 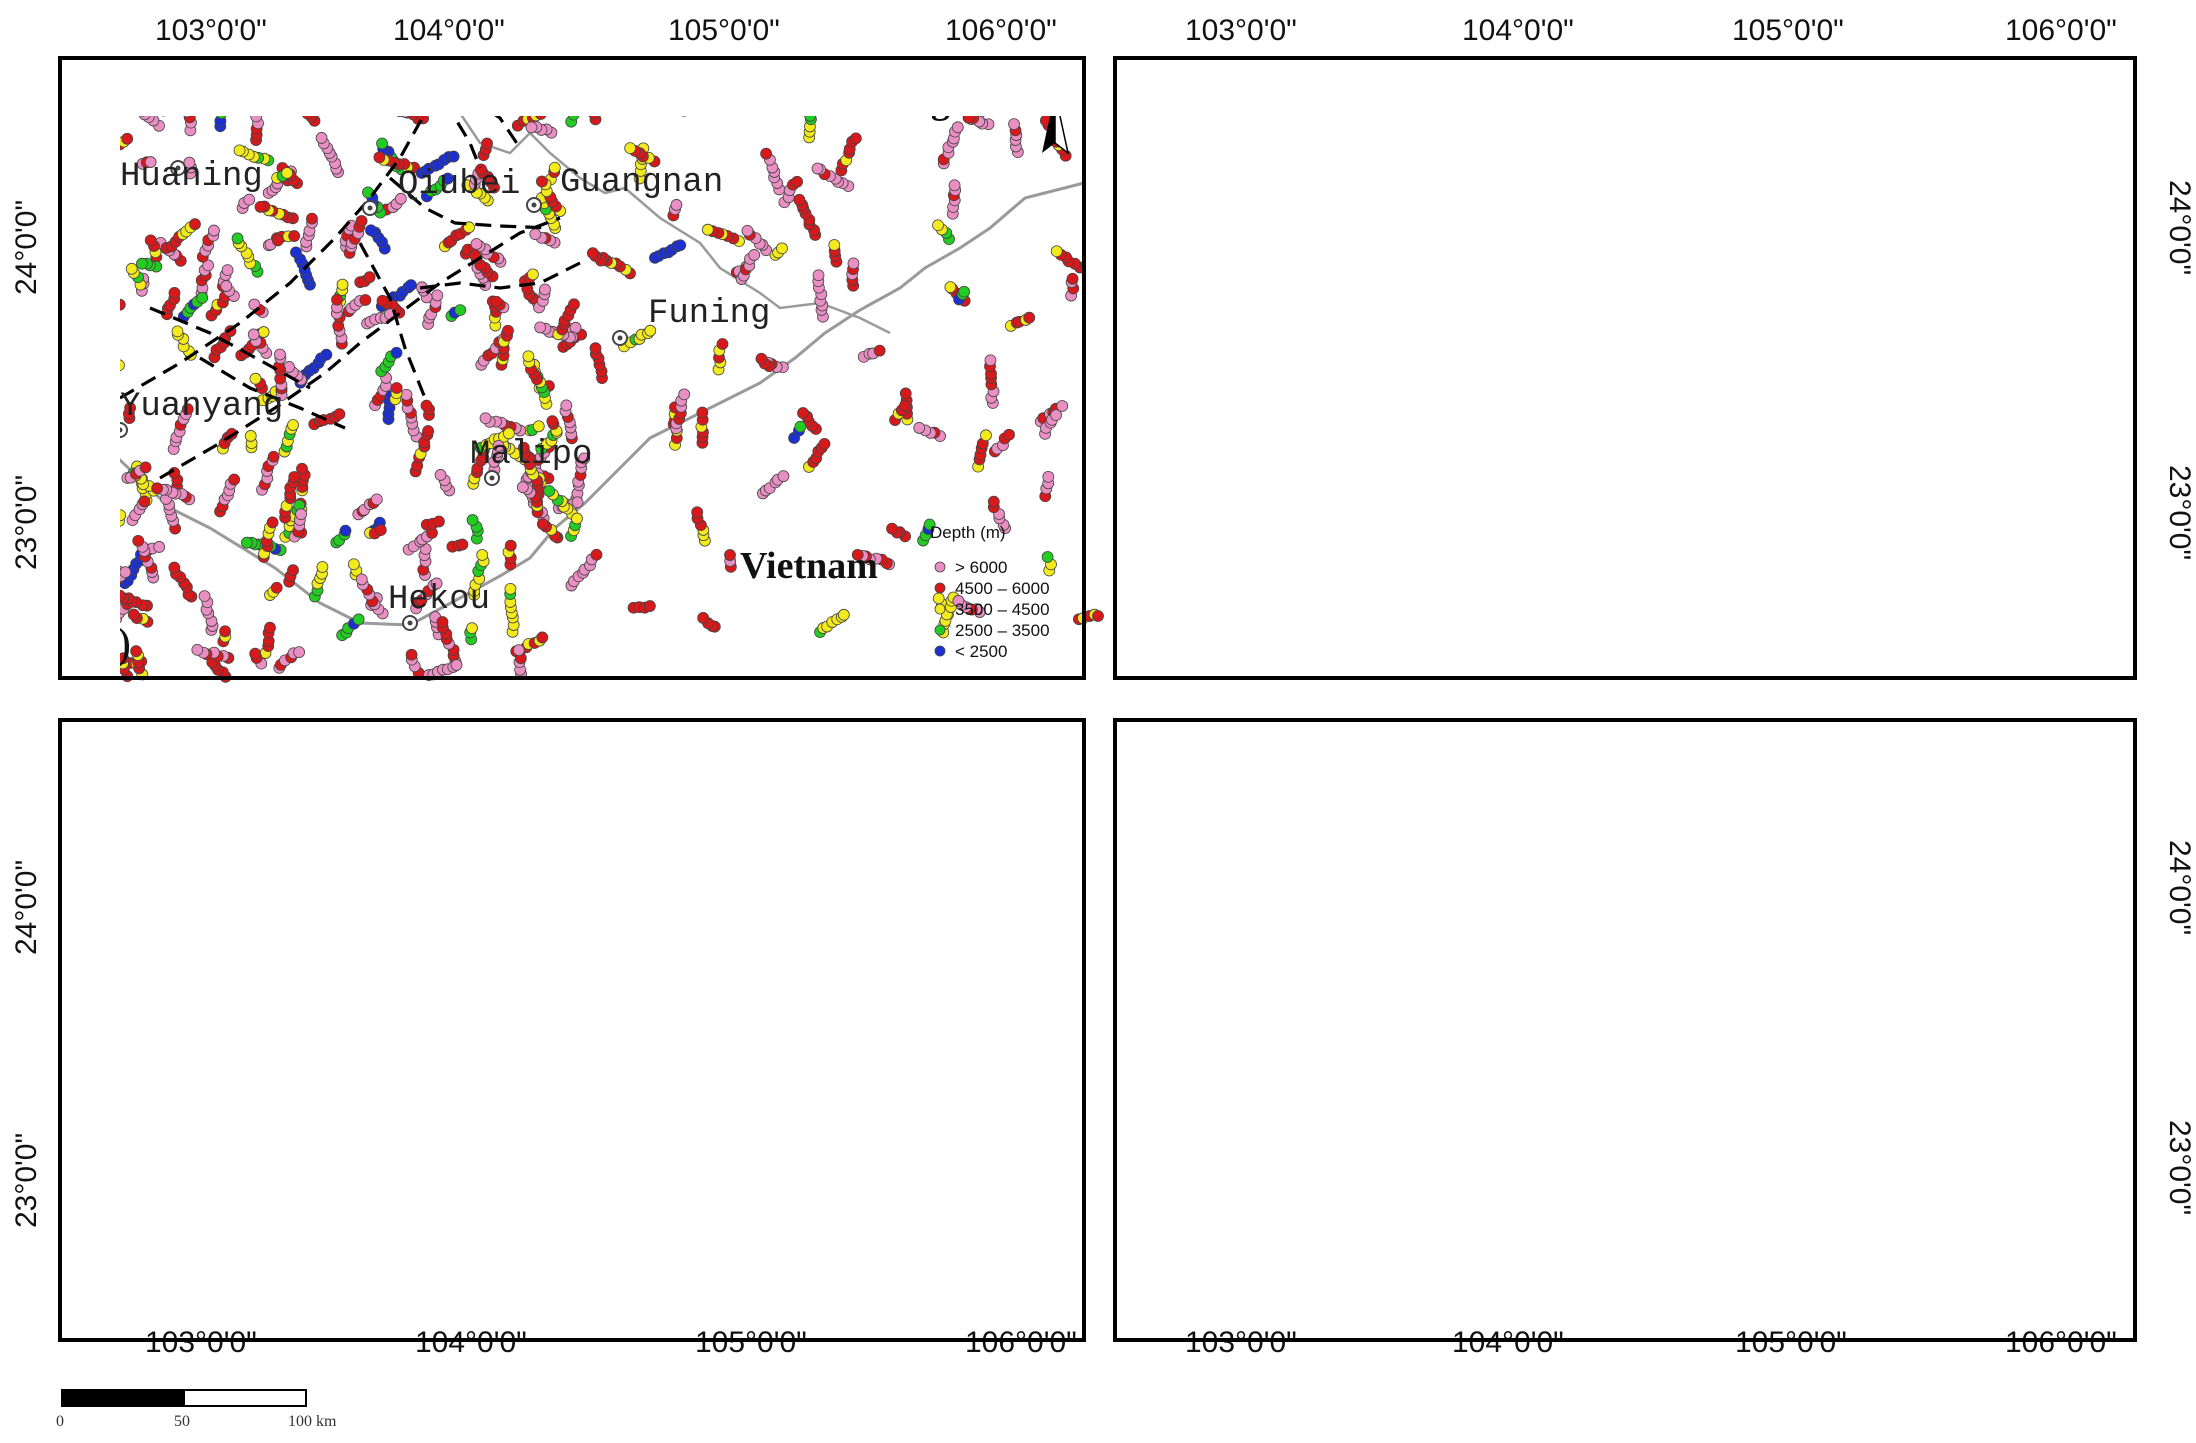 What do you see at coordinates (1161, 642) in the screenshot?
I see `panel-label: (b)` at bounding box center [1161, 642].